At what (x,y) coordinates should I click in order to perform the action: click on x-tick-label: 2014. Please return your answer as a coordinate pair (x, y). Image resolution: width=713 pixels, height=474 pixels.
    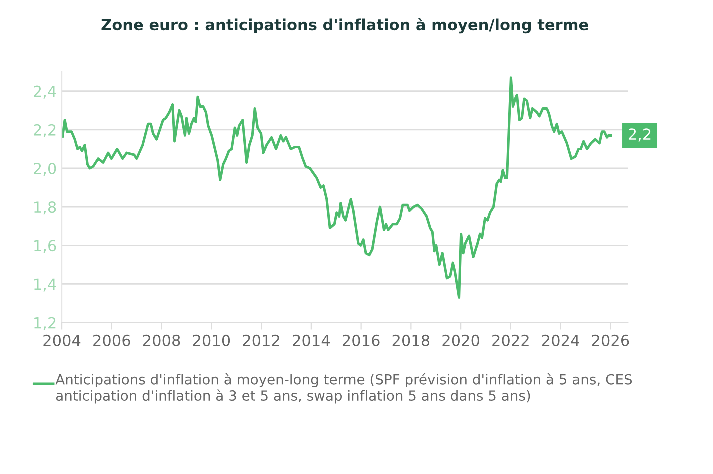
    Looking at the image, I should click on (311, 340).